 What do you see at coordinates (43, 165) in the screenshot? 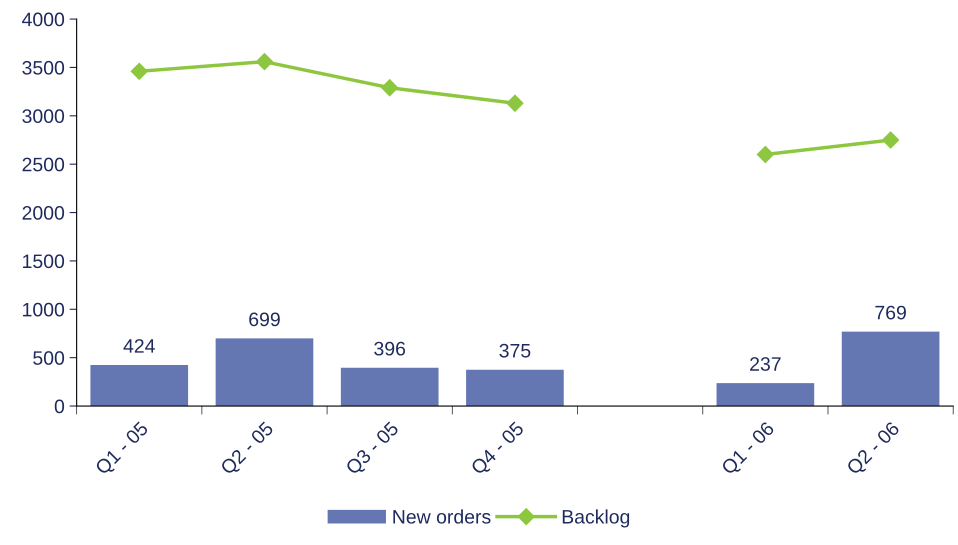
I see `y-tick-label: 2500` at bounding box center [43, 165].